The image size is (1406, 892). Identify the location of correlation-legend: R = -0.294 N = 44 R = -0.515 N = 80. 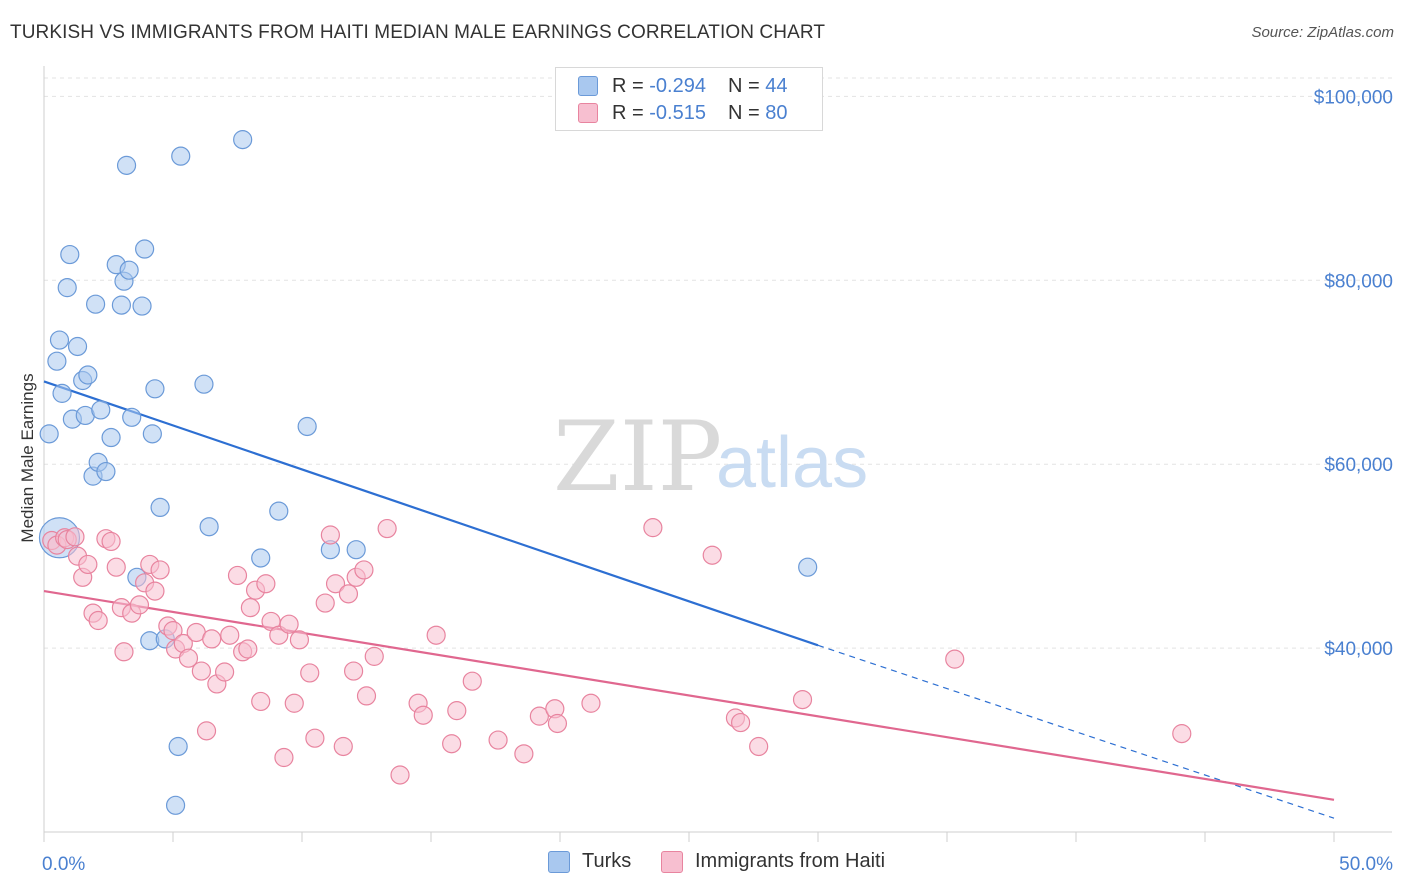
(689, 99).